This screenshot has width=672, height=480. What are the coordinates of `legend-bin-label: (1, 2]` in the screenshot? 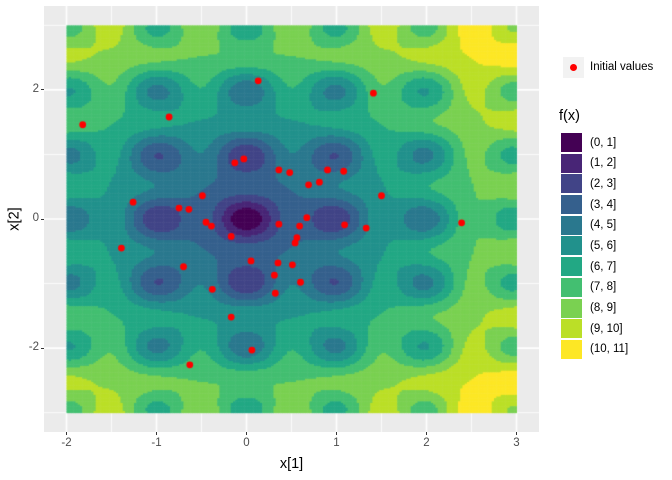 It's located at (603, 163).